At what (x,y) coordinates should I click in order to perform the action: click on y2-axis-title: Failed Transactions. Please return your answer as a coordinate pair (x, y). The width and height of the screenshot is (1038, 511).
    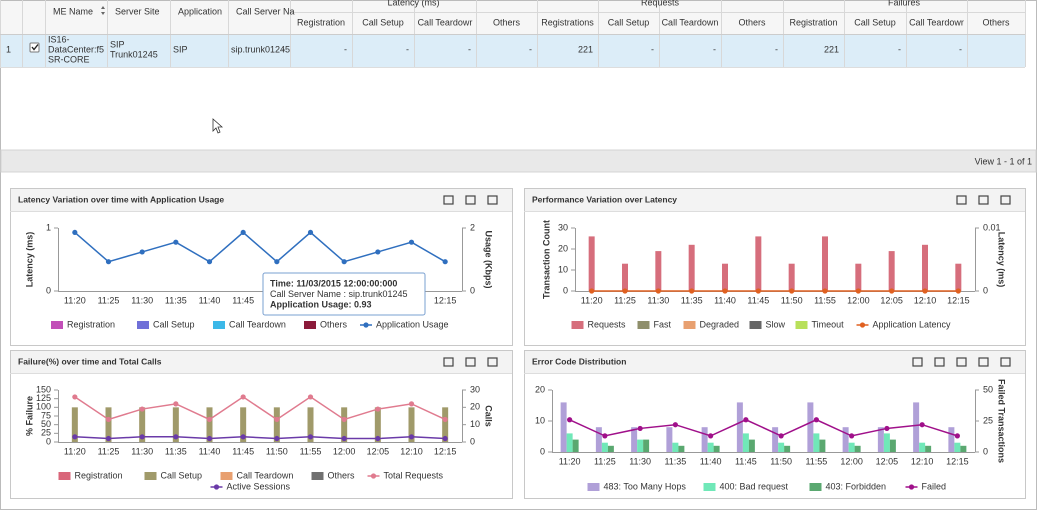
    Looking at the image, I should click on (1002, 421).